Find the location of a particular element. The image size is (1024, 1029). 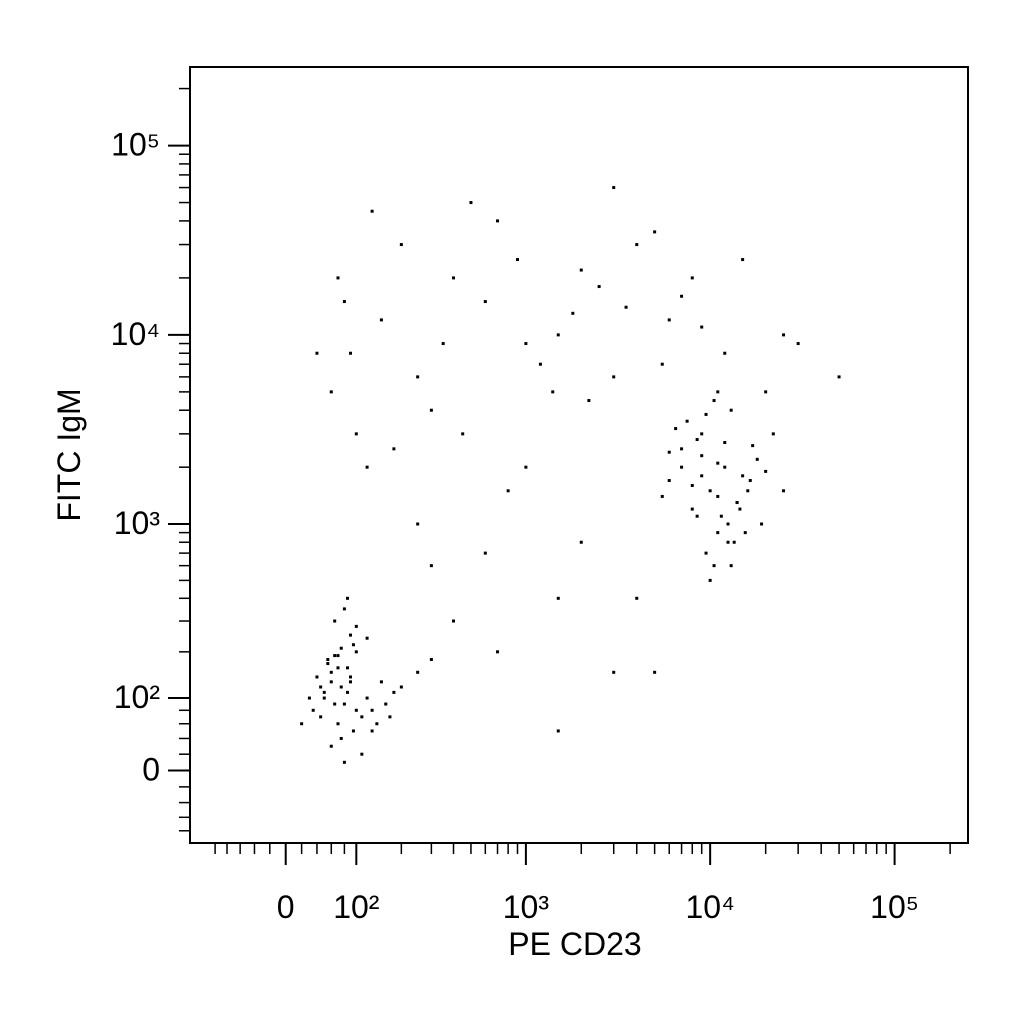

x-axis-label: PE CD23 is located at coordinates (574, 944).